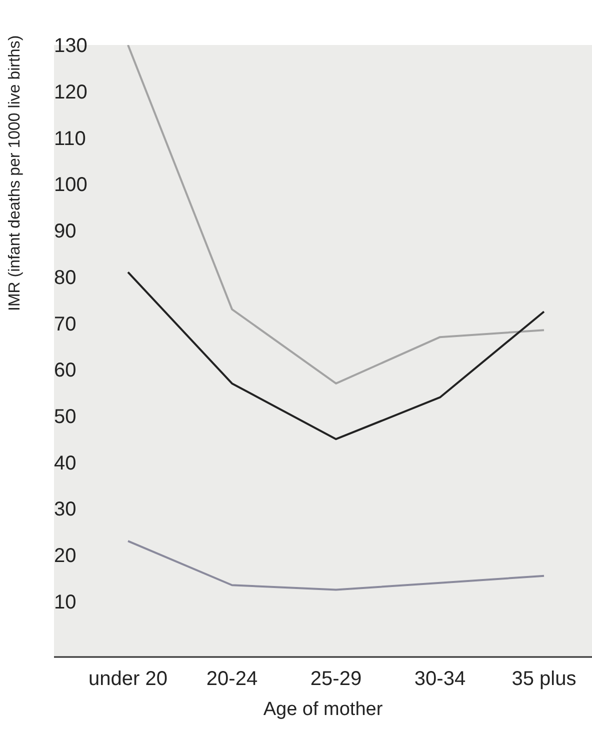  What do you see at coordinates (65, 371) in the screenshot?
I see `y-tick-label: 60` at bounding box center [65, 371].